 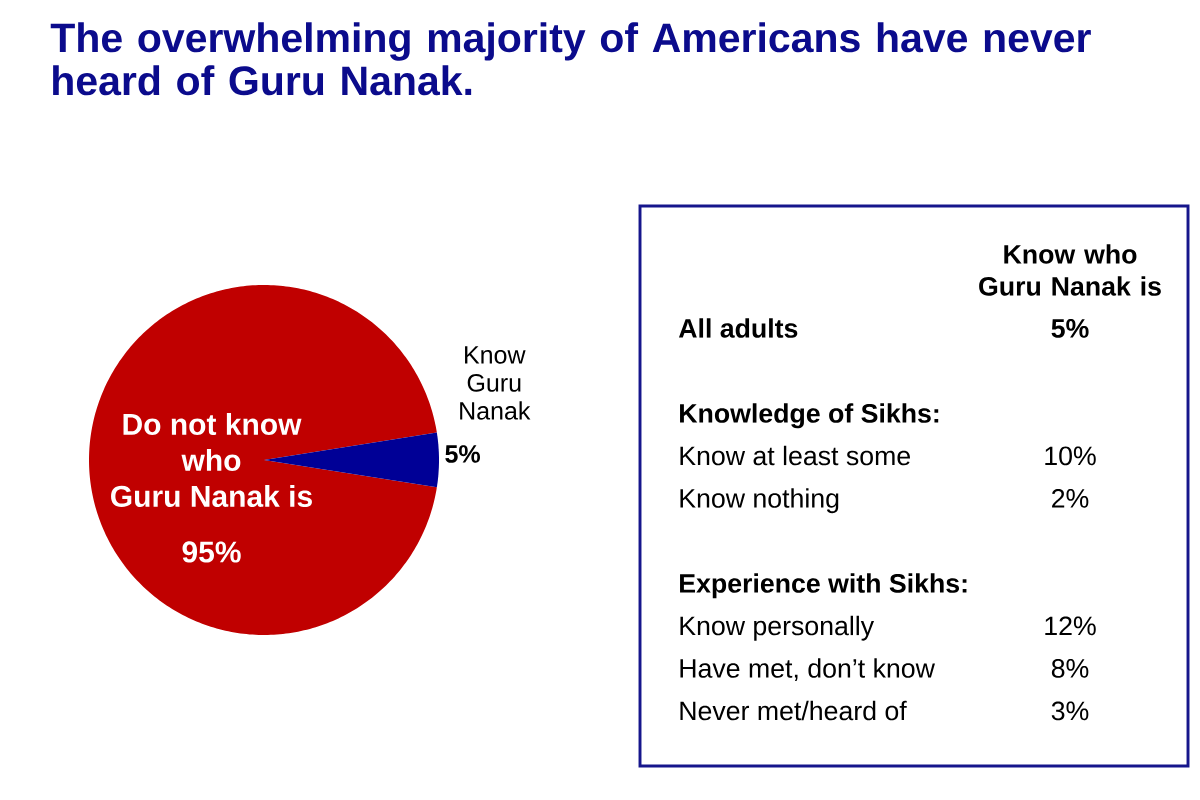 What do you see at coordinates (777, 628) in the screenshot?
I see `category-label: Know personally` at bounding box center [777, 628].